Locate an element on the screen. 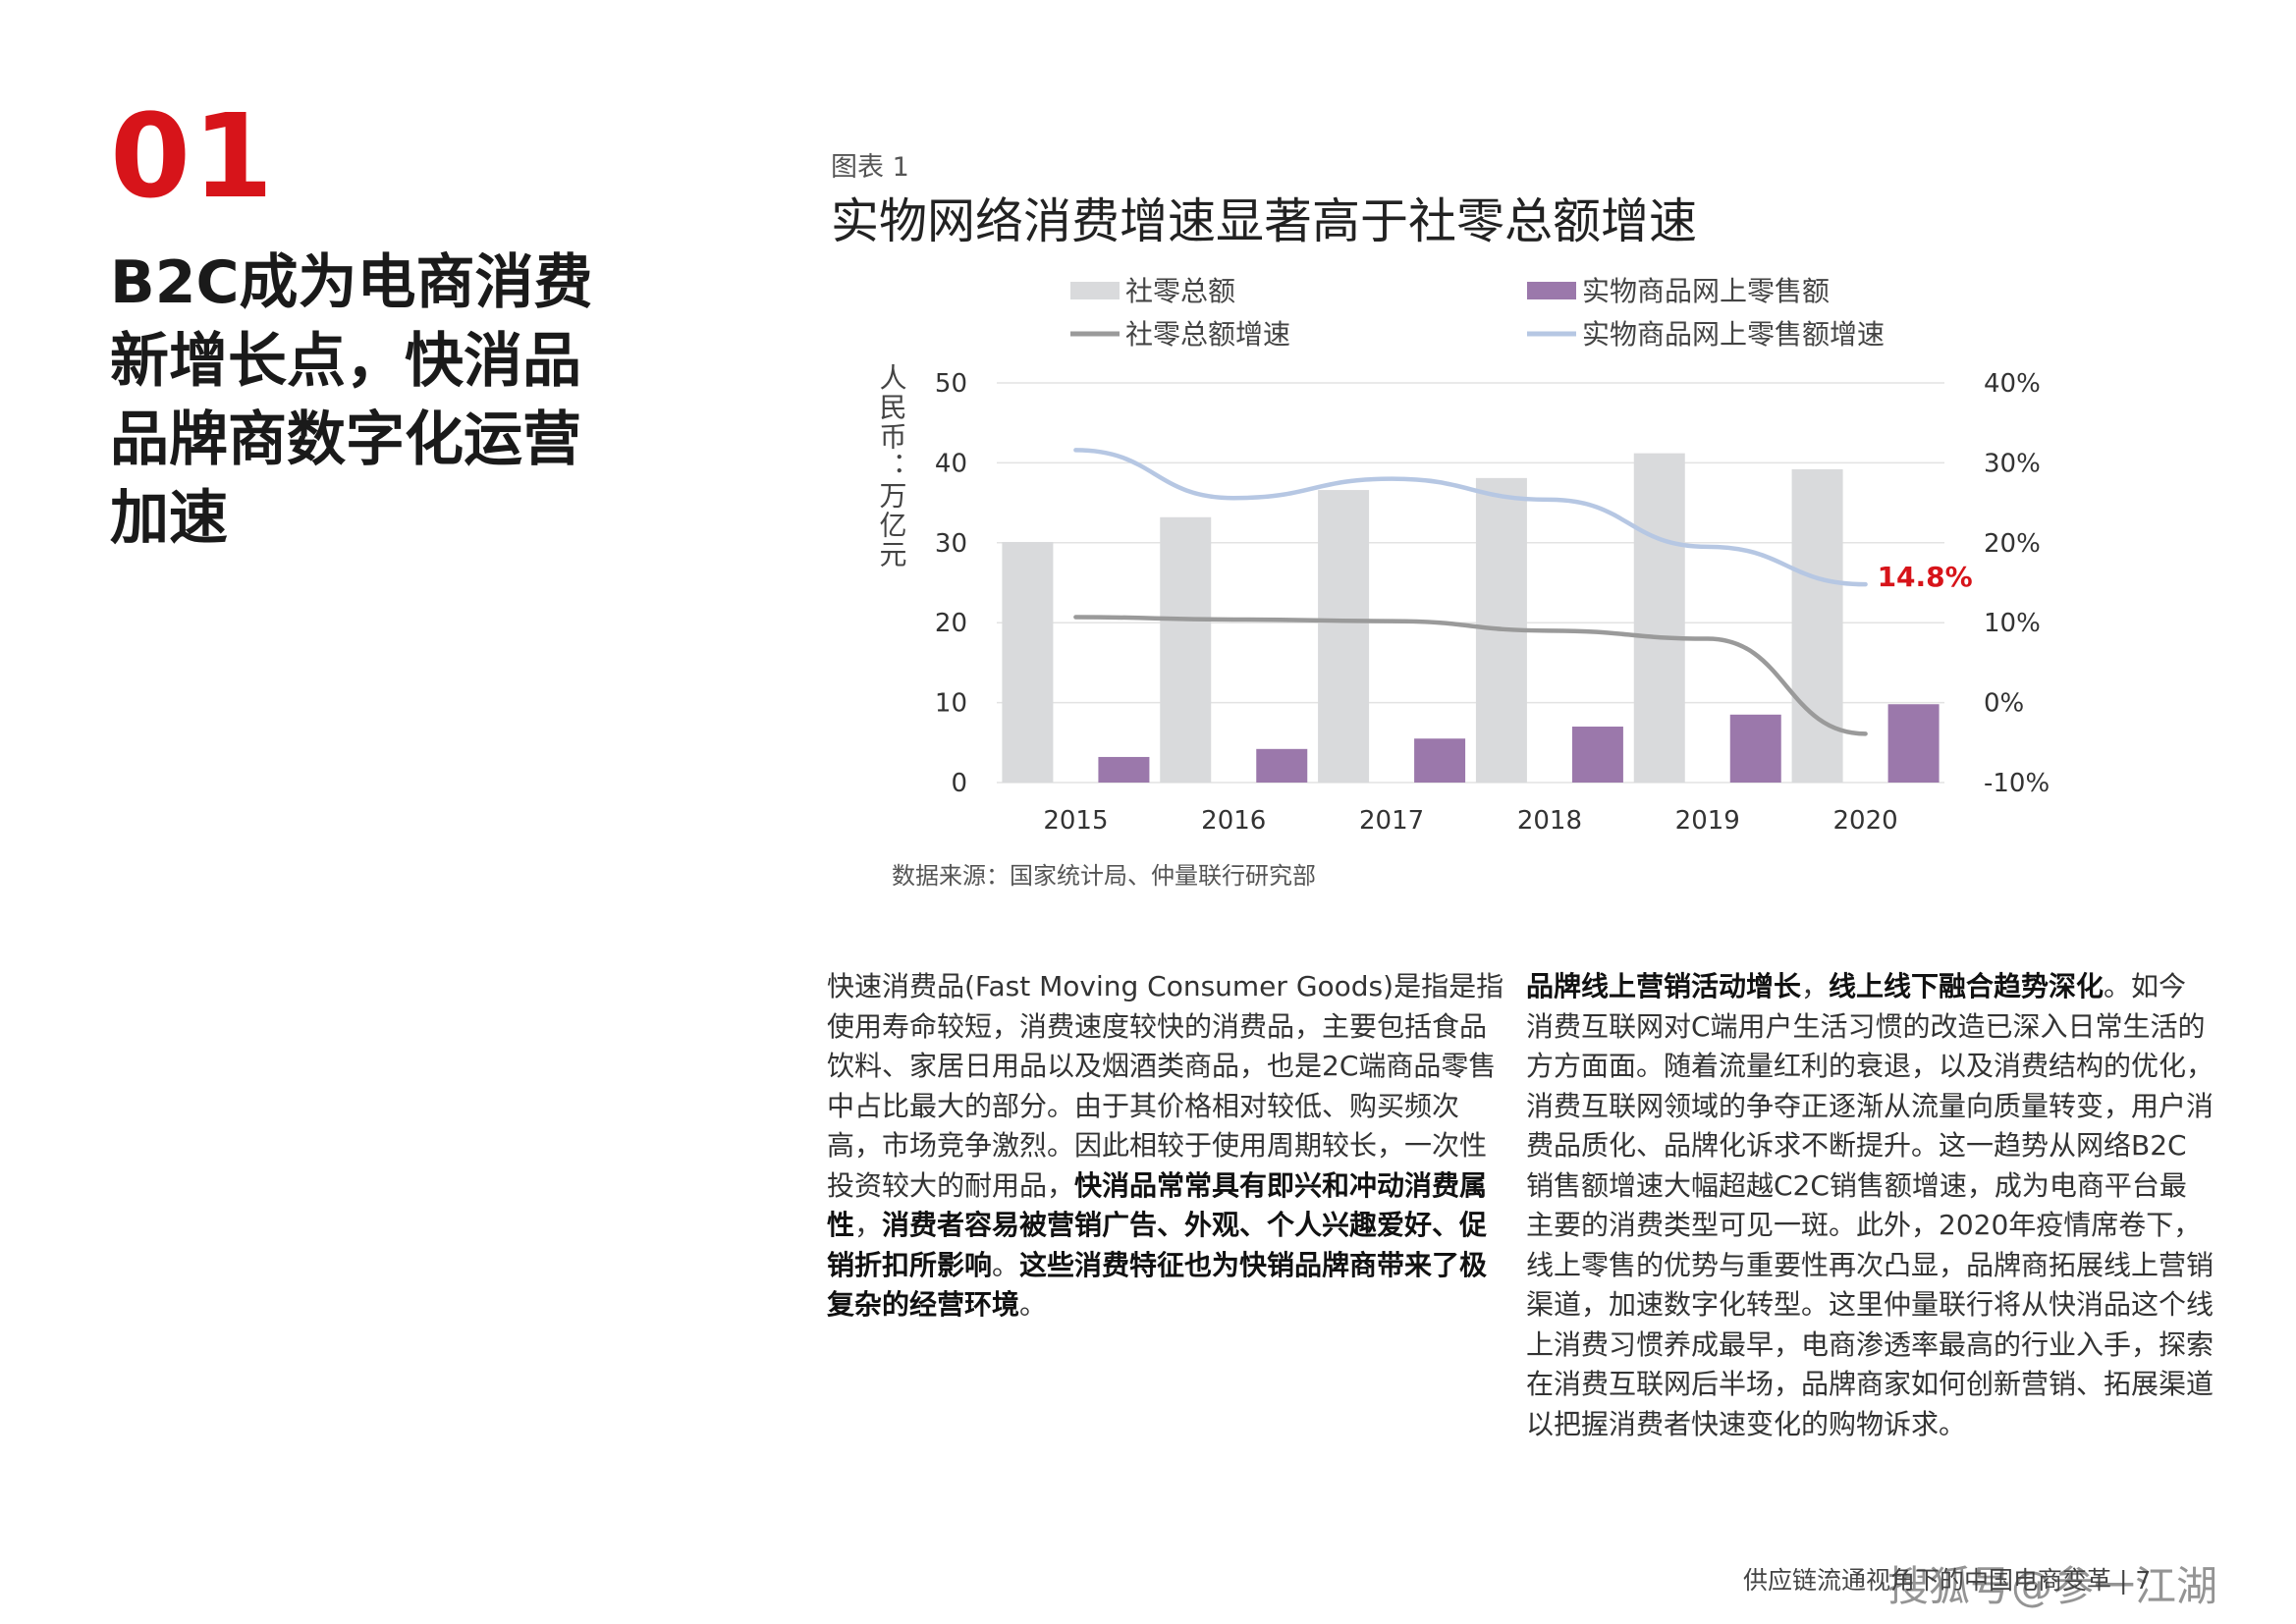  y-axis-title: 人民币：万亿元 is located at coordinates (892, 466).